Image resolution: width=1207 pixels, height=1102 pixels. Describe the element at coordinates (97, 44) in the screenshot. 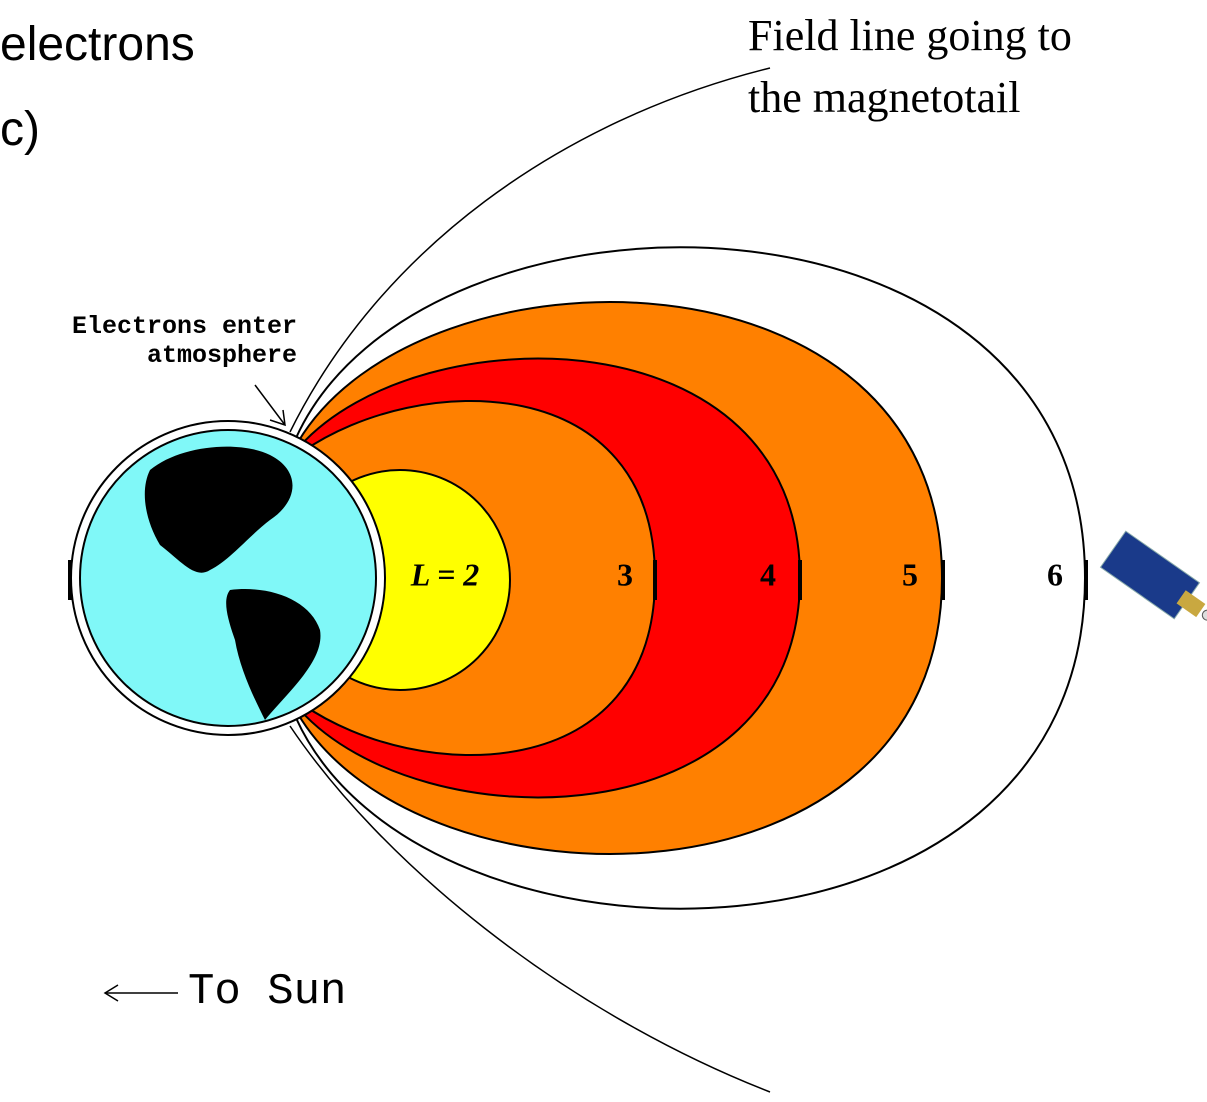

I see `title: electrons` at that location.